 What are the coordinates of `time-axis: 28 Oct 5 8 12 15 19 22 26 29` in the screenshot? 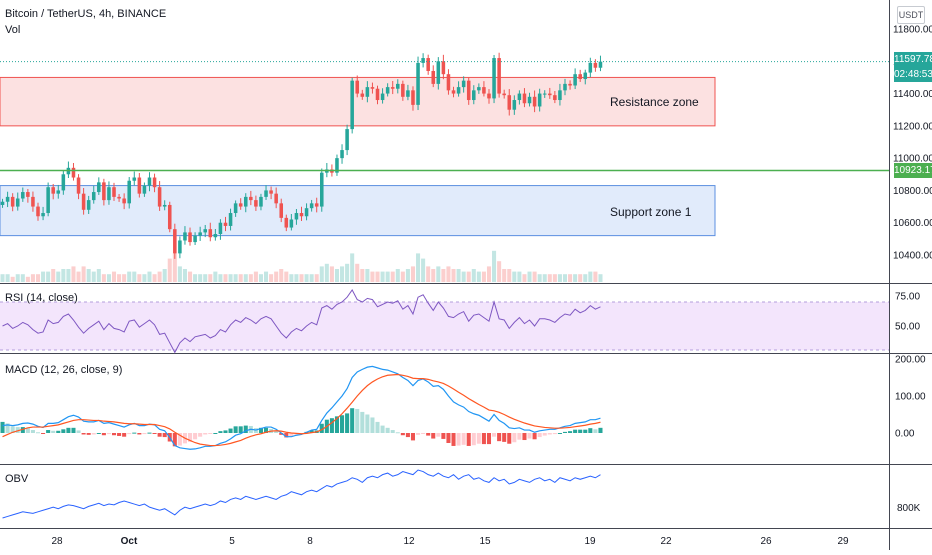 It's located at (450, 541).